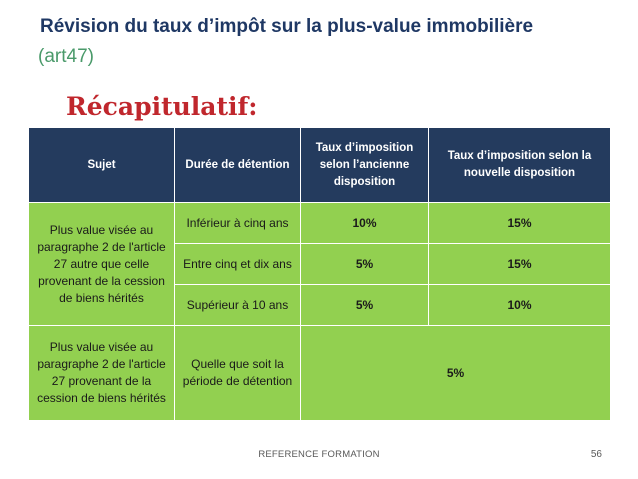  What do you see at coordinates (364, 223) in the screenshot?
I see `old-rate-cell: 10%` at bounding box center [364, 223].